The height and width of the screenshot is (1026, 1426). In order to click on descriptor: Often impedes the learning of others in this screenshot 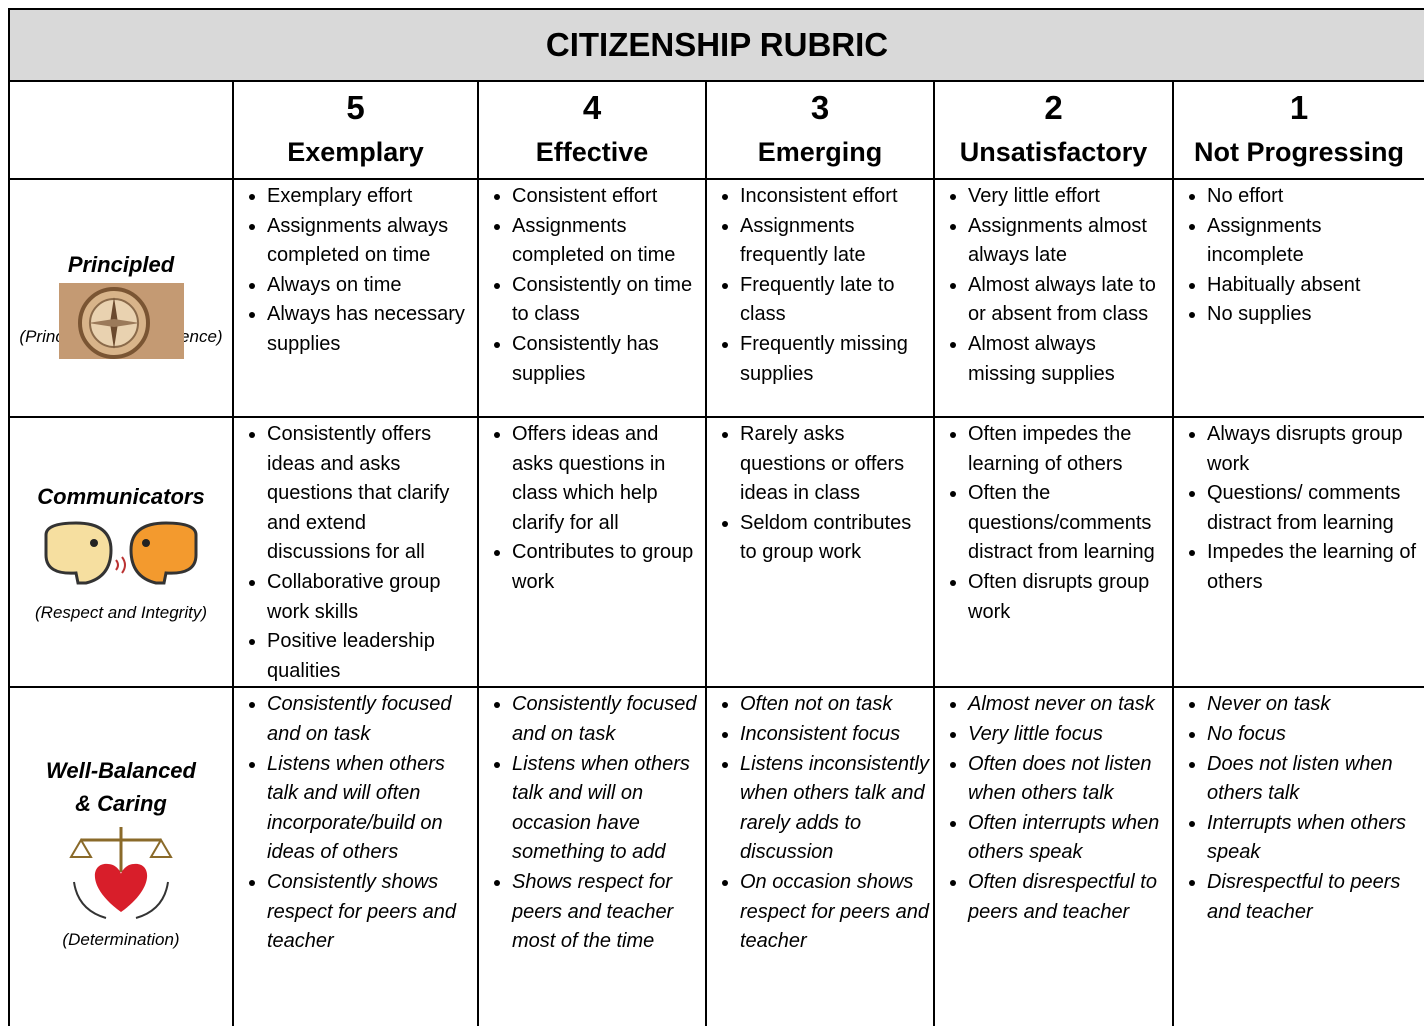, I will do `click(1068, 449)`.